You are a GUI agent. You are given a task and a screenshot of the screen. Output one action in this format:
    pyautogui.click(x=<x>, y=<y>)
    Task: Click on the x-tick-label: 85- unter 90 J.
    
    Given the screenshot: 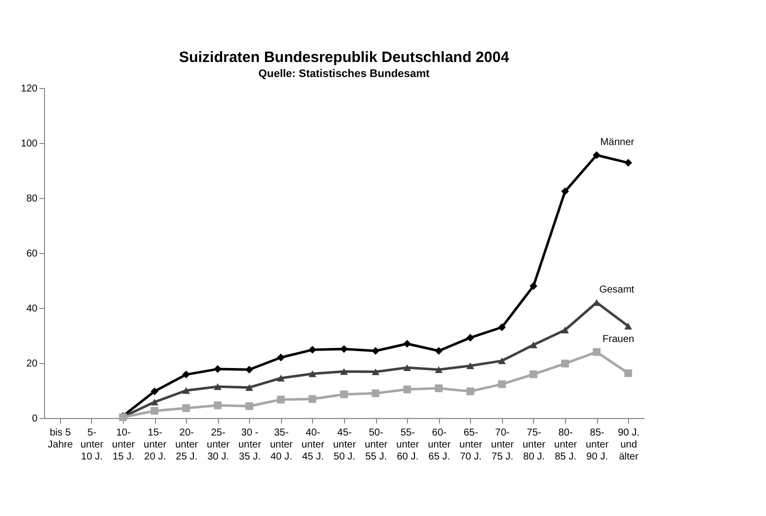 What is the action you would take?
    pyautogui.click(x=598, y=445)
    